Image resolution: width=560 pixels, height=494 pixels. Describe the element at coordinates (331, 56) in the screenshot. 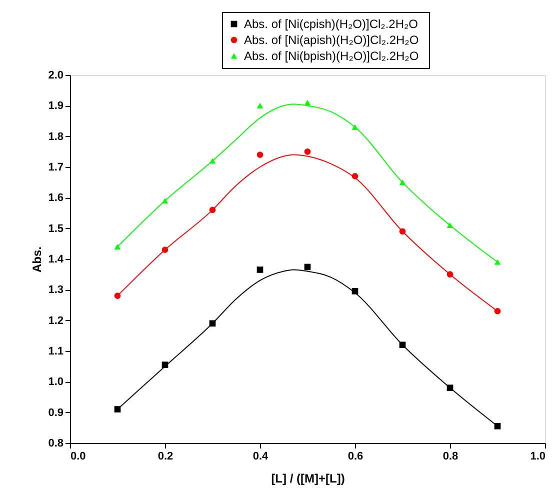

I see `legend-label: Abs. of [Ni(bpish)(H₂O)]Cl₂.2H₂O` at that location.